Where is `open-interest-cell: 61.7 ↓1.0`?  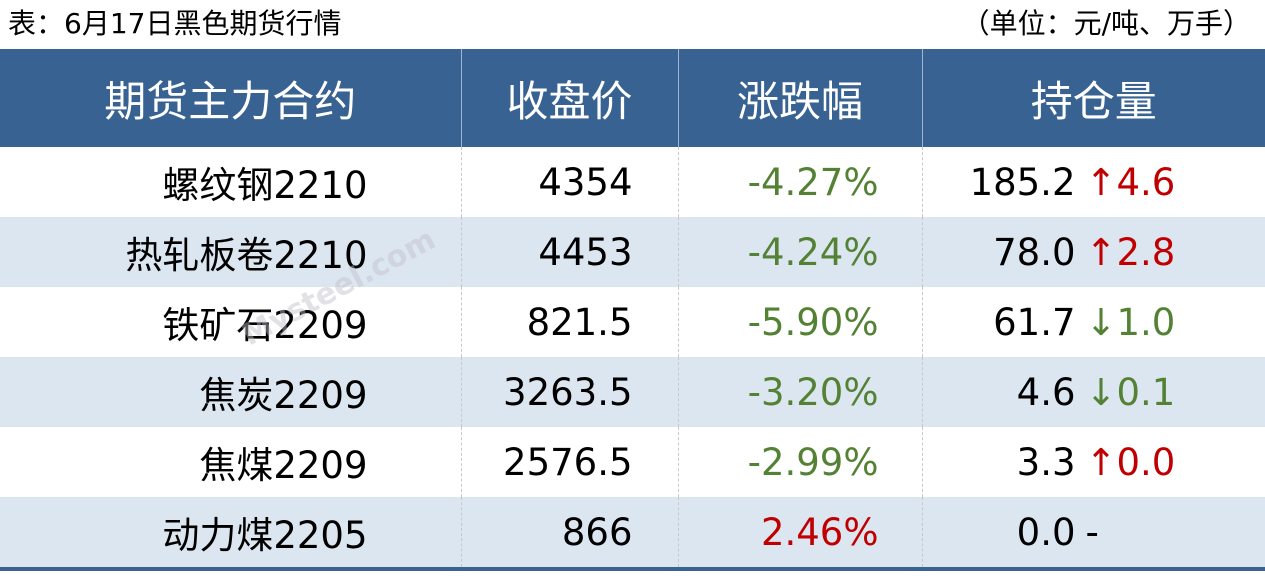
open-interest-cell: 61.7 ↓1.0 is located at coordinates (1093, 322).